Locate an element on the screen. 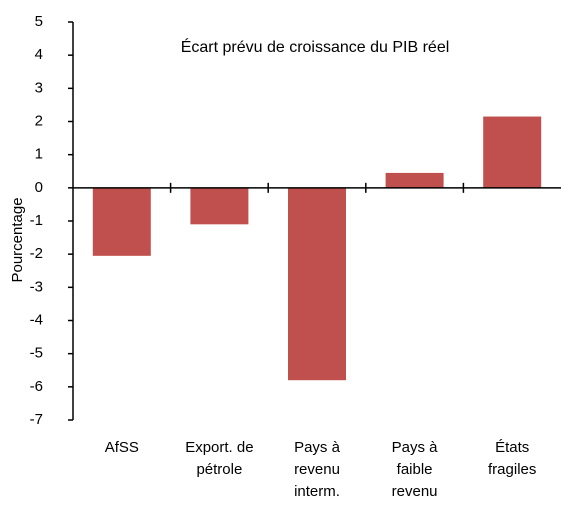 The image size is (563, 510). y-tick-label: -1 is located at coordinates (36, 220).